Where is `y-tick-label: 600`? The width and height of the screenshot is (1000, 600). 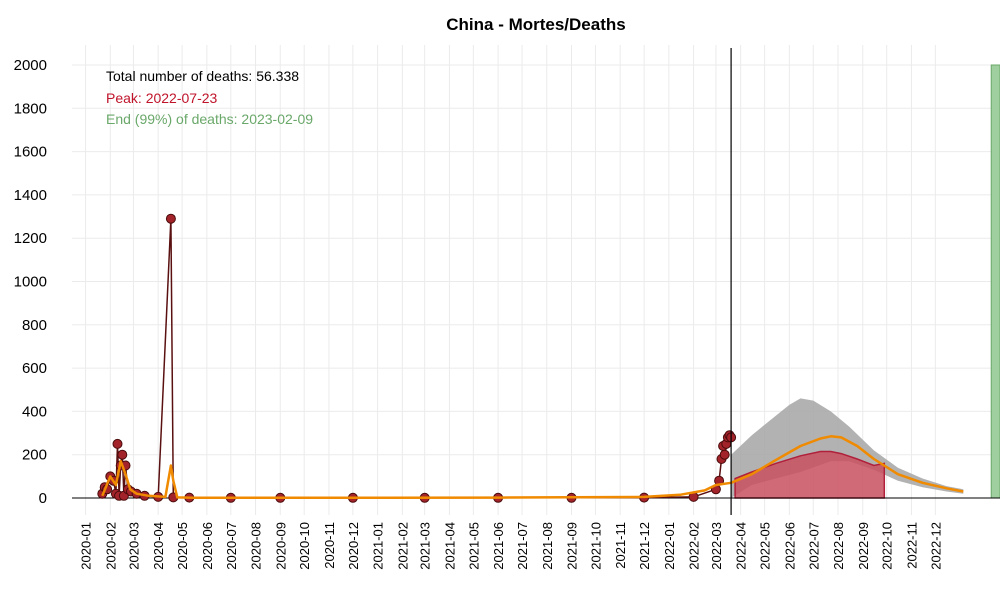 y-tick-label: 600 is located at coordinates (34, 368).